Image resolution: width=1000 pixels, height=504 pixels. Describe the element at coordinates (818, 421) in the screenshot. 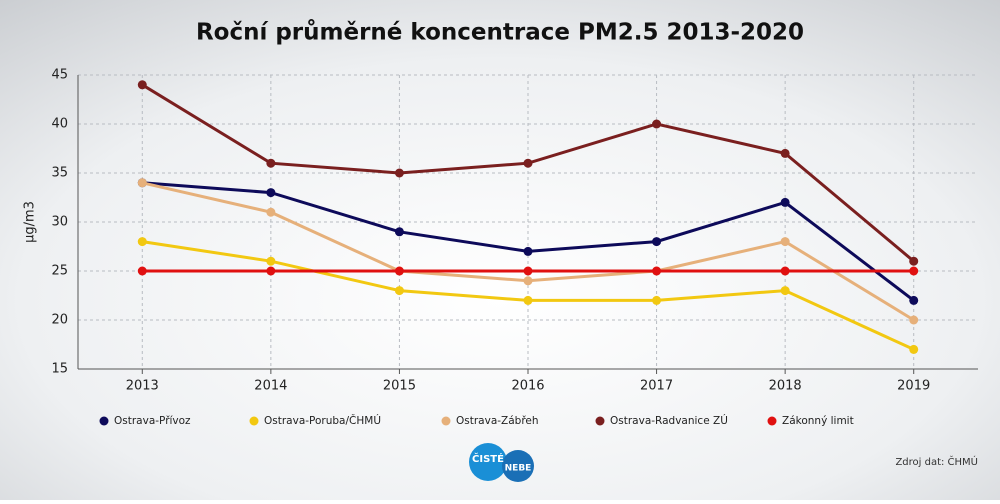

I see `legend-label: Zákonný limit` at that location.